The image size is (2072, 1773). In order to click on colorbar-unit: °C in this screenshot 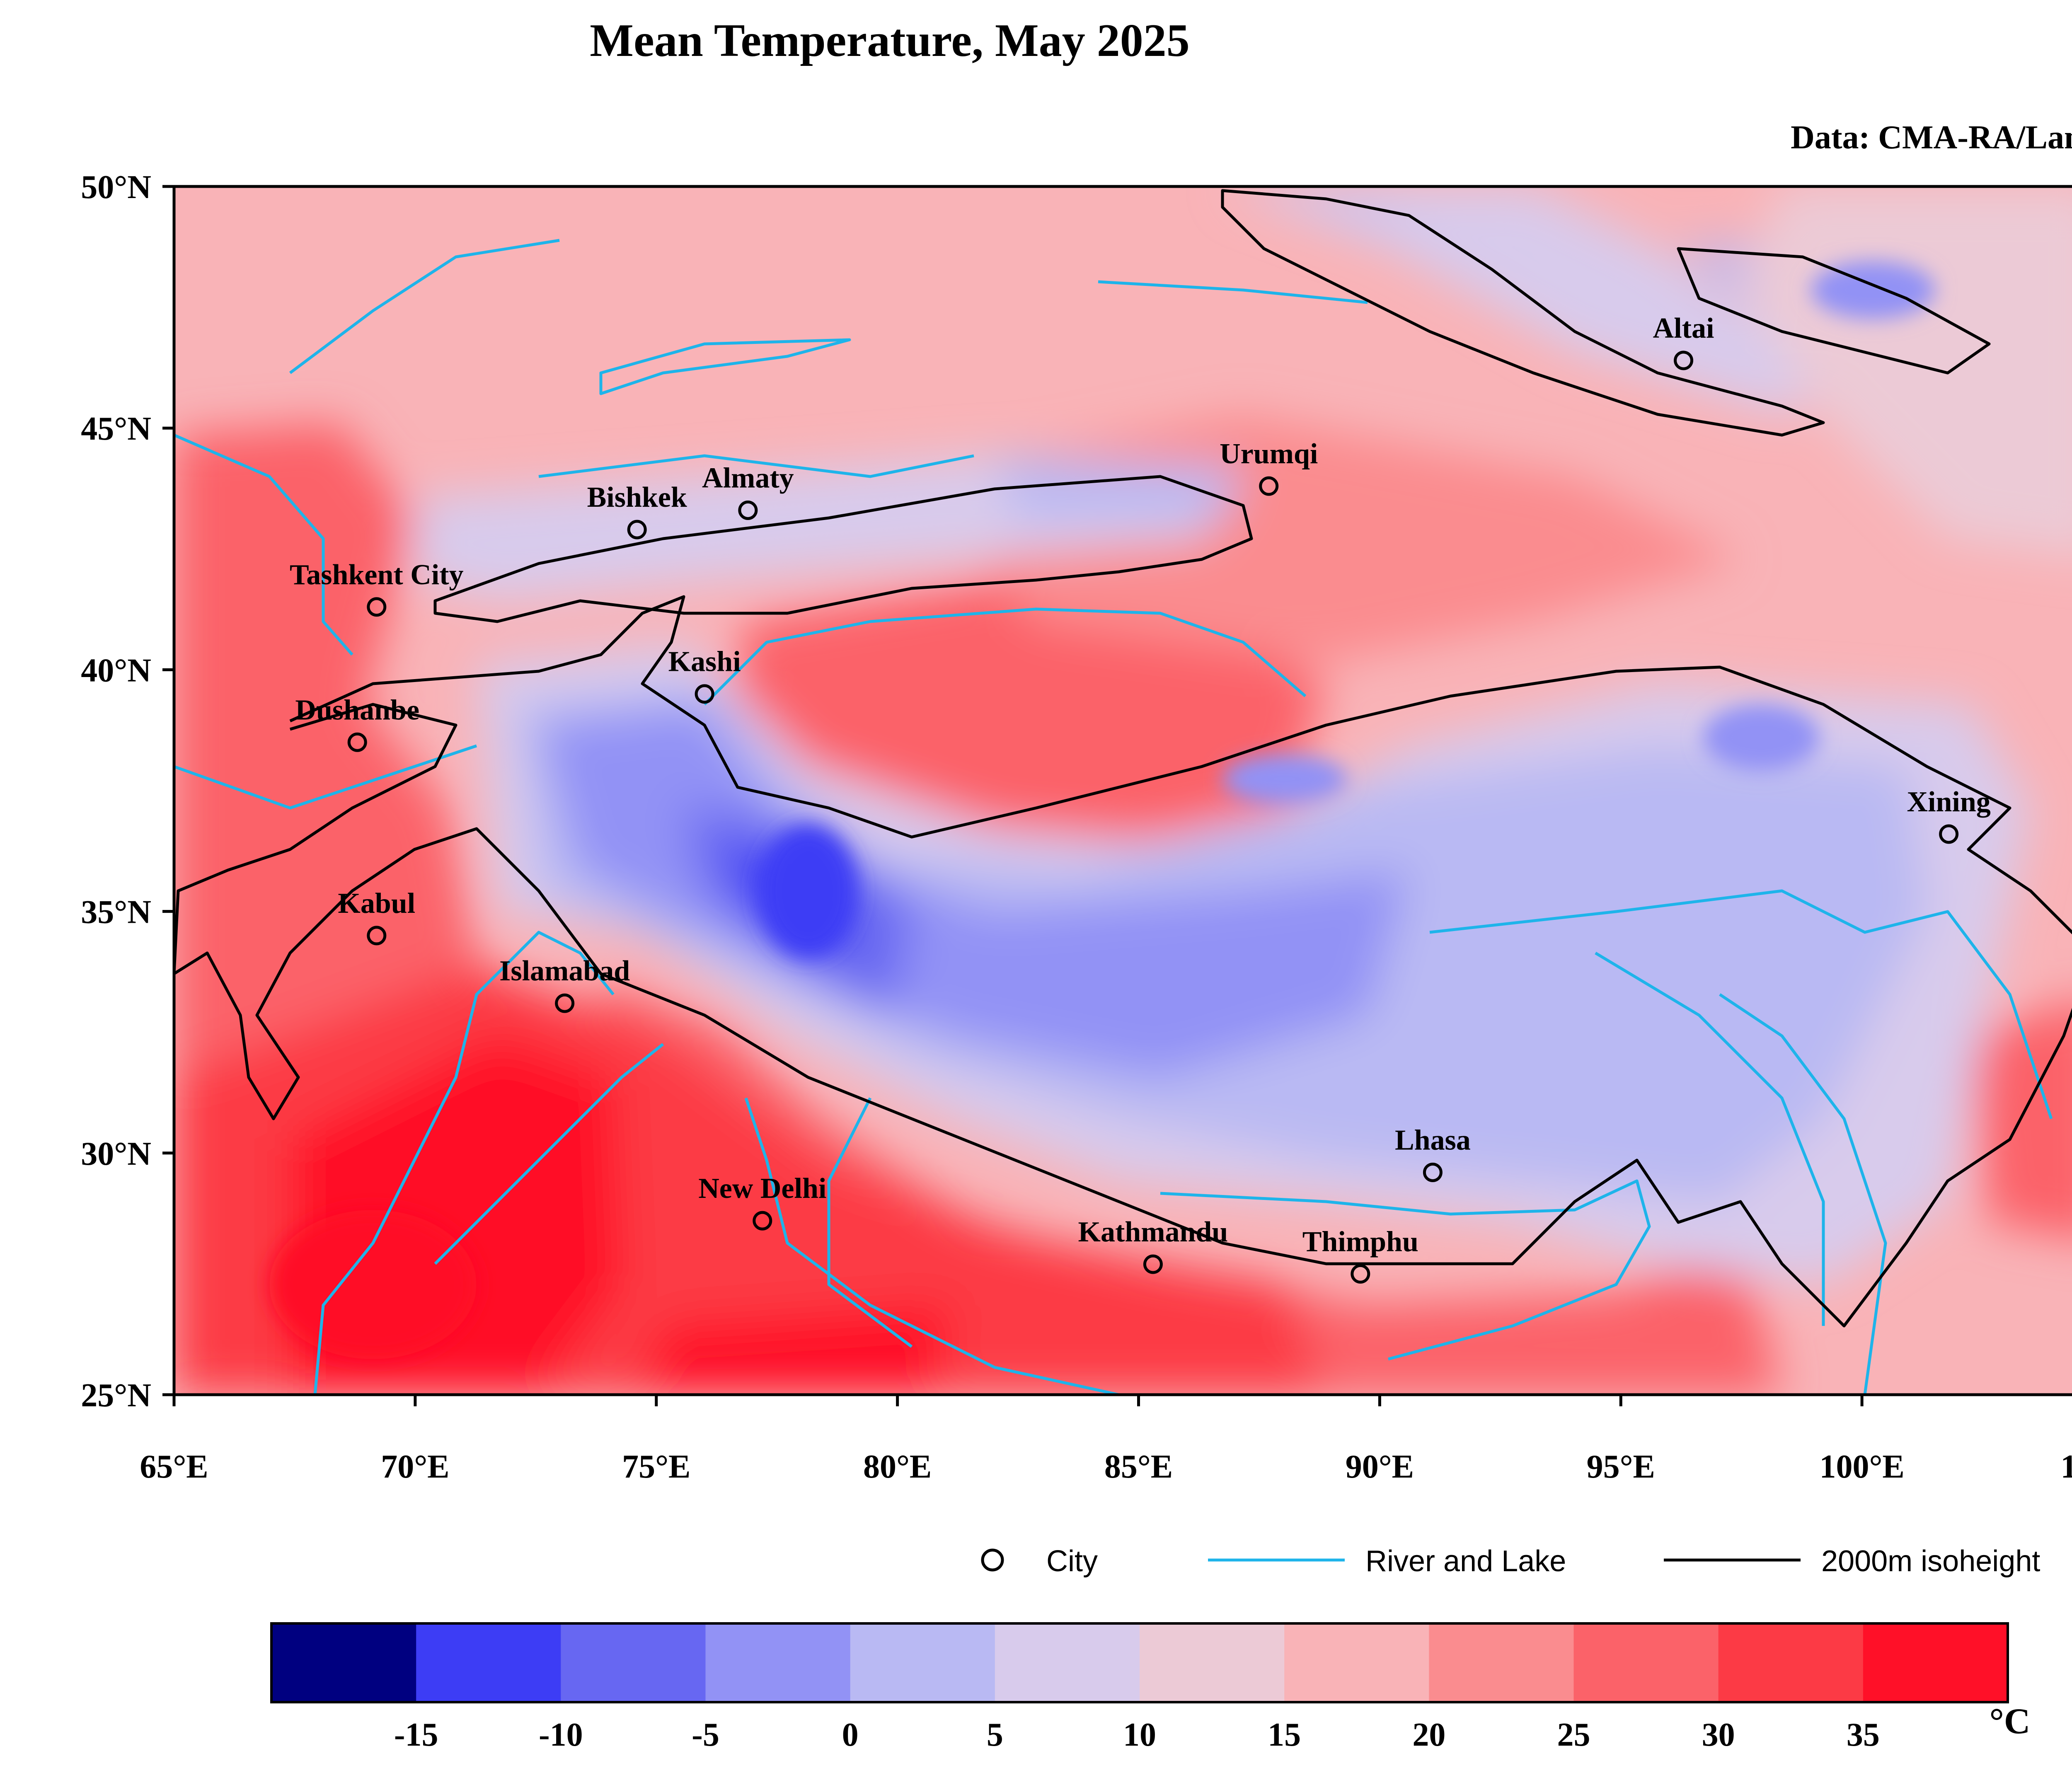, I will do `click(2010, 1721)`.